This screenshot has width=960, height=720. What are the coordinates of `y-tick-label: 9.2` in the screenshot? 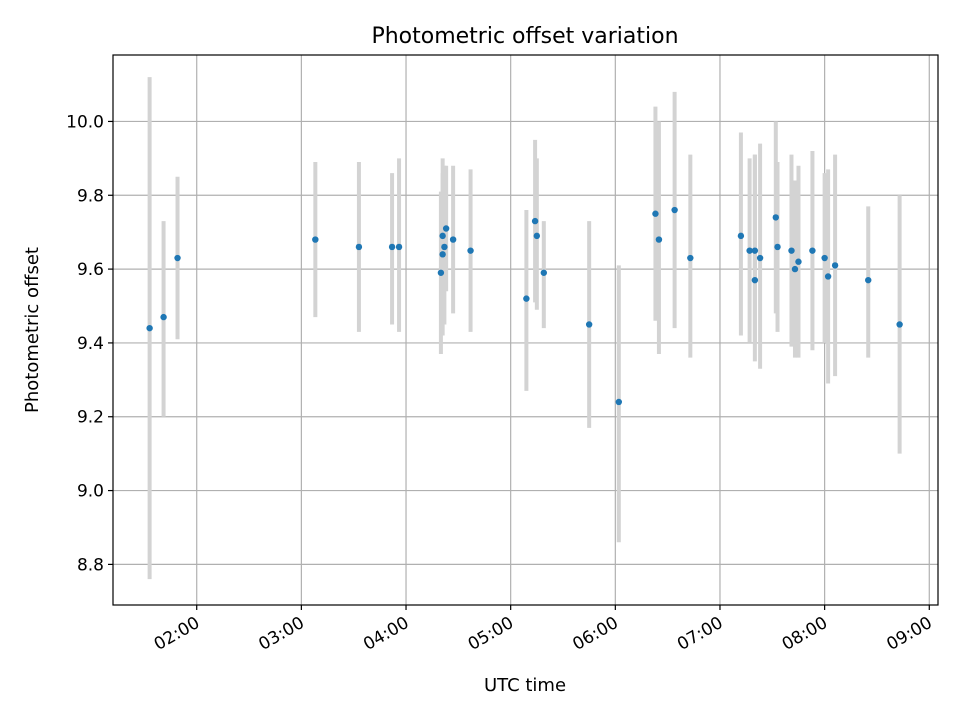 It's located at (90, 418).